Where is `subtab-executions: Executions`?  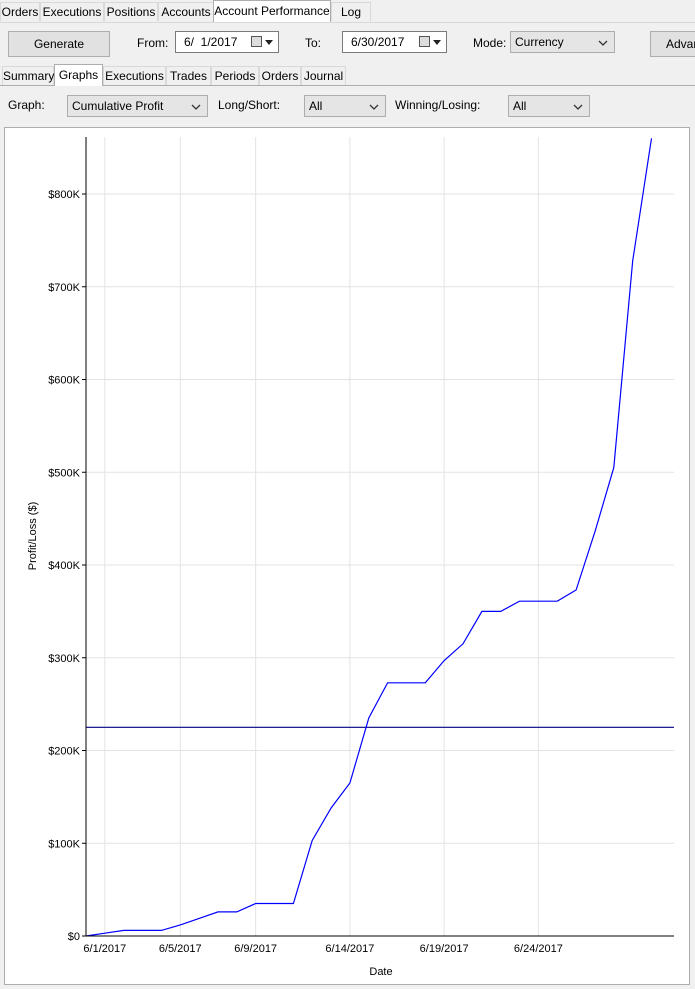
subtab-executions: Executions is located at coordinates (134, 75).